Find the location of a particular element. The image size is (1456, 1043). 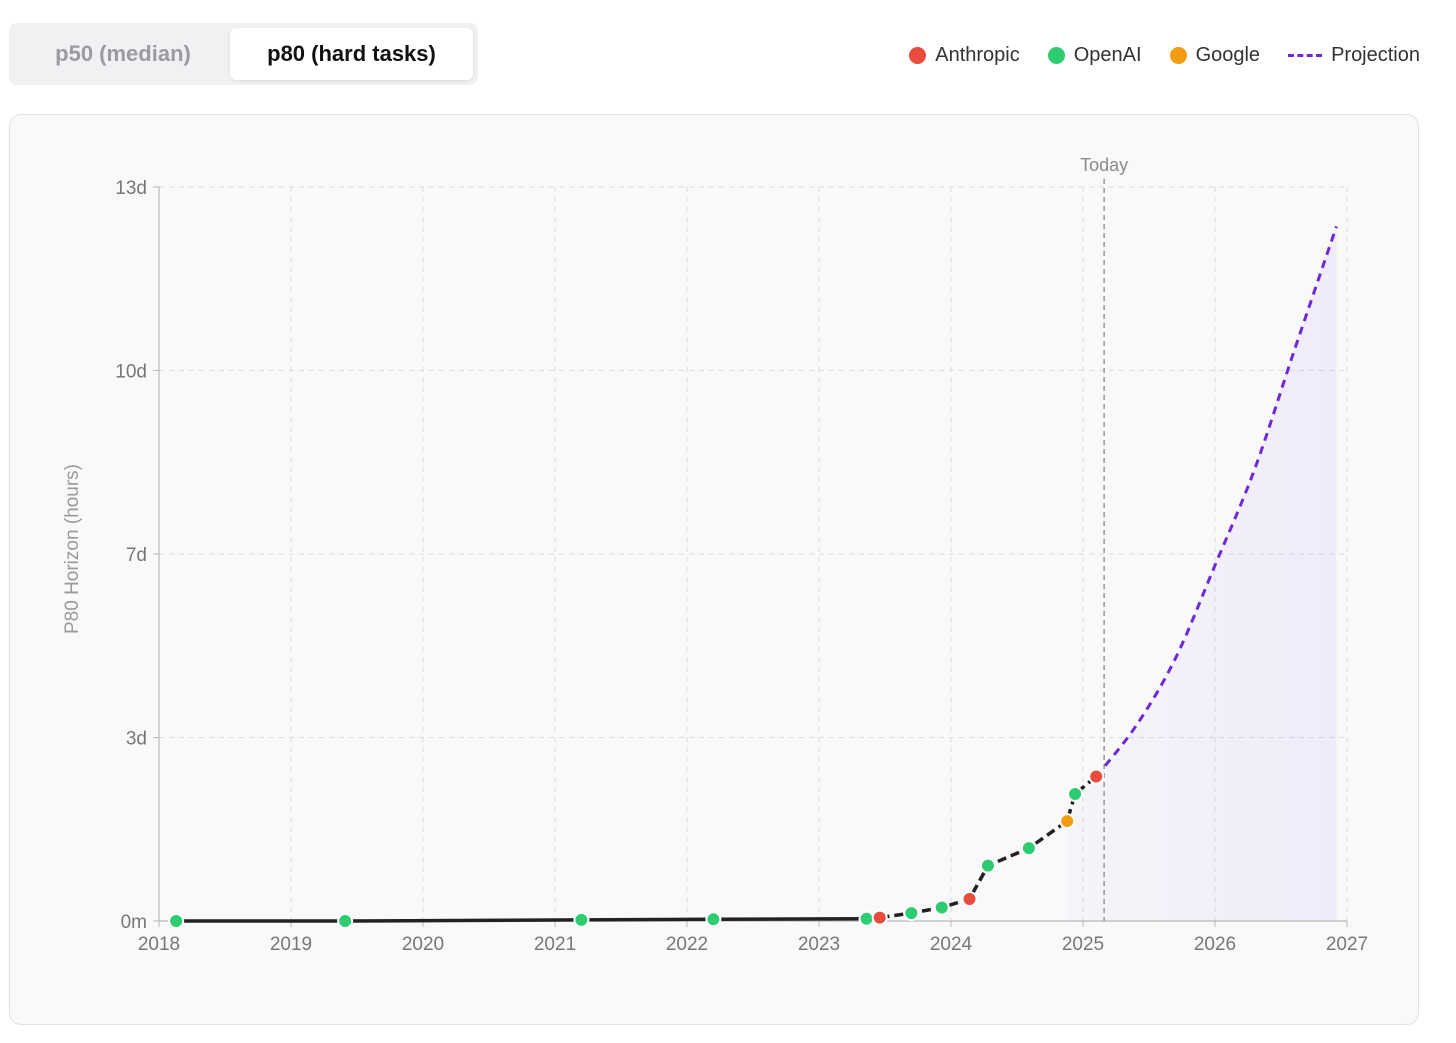

x-tick-label-2021: 2021 is located at coordinates (555, 944).